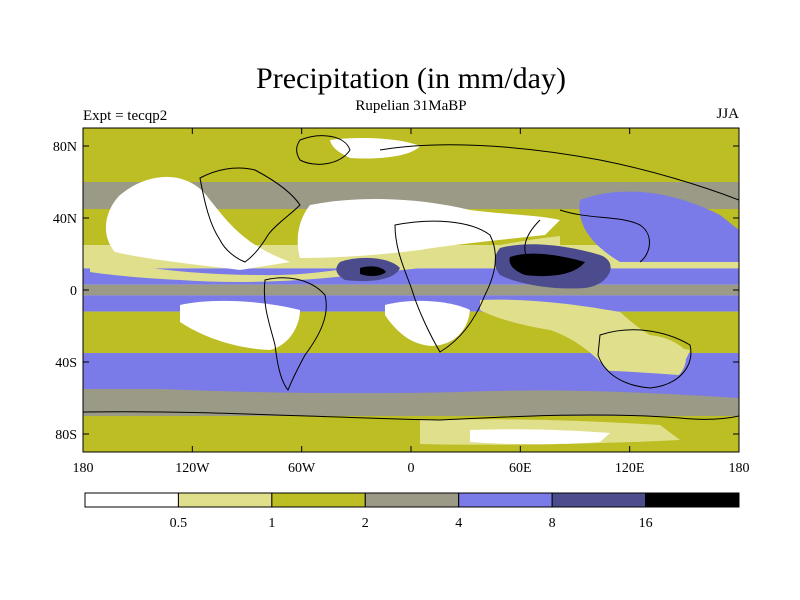 This screenshot has height=600, width=800. What do you see at coordinates (411, 468) in the screenshot?
I see `x-tick-label: 0` at bounding box center [411, 468].